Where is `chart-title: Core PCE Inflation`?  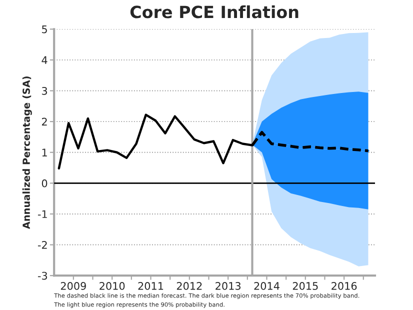
chart-title: Core PCE Inflation is located at coordinates (214, 11).